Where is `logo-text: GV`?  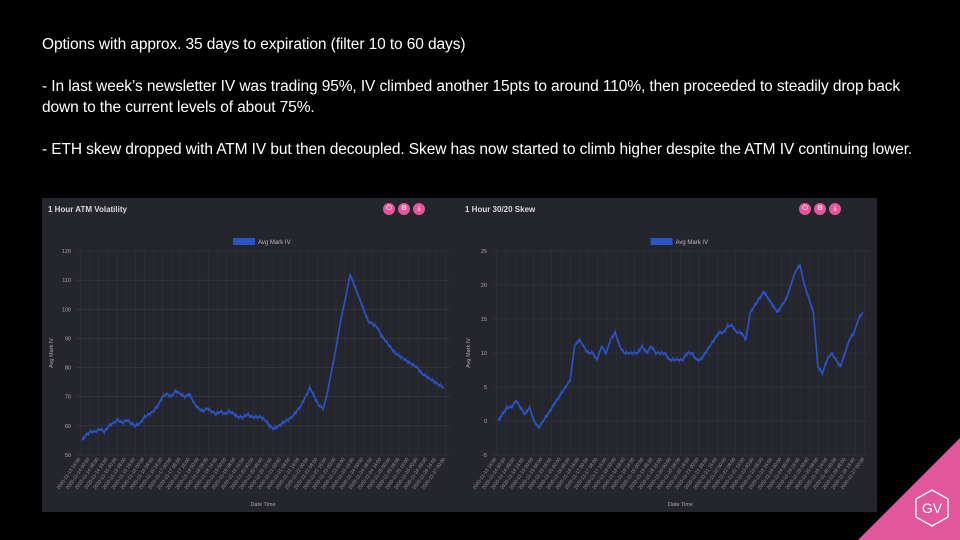
logo-text: GV is located at coordinates (932, 508).